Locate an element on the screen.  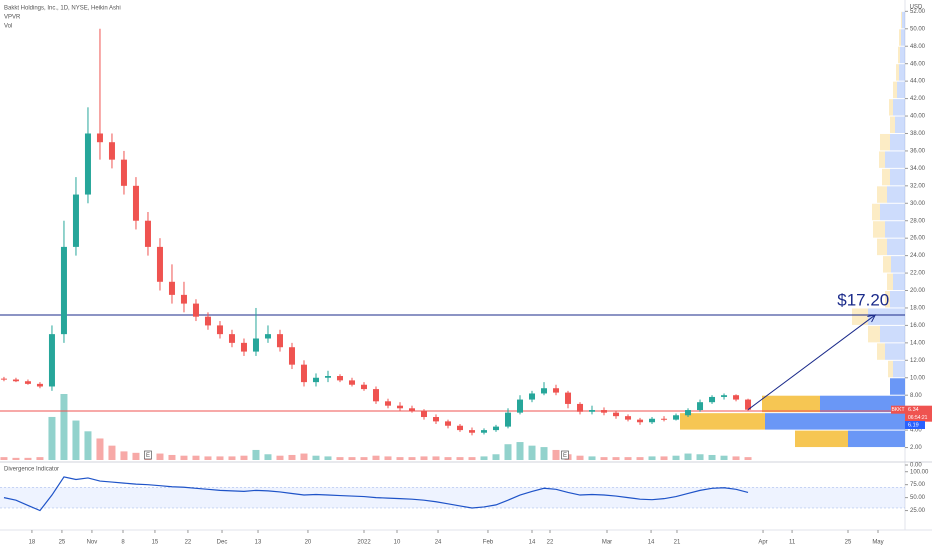
price-tick-label: 24.00 is located at coordinates (918, 256).